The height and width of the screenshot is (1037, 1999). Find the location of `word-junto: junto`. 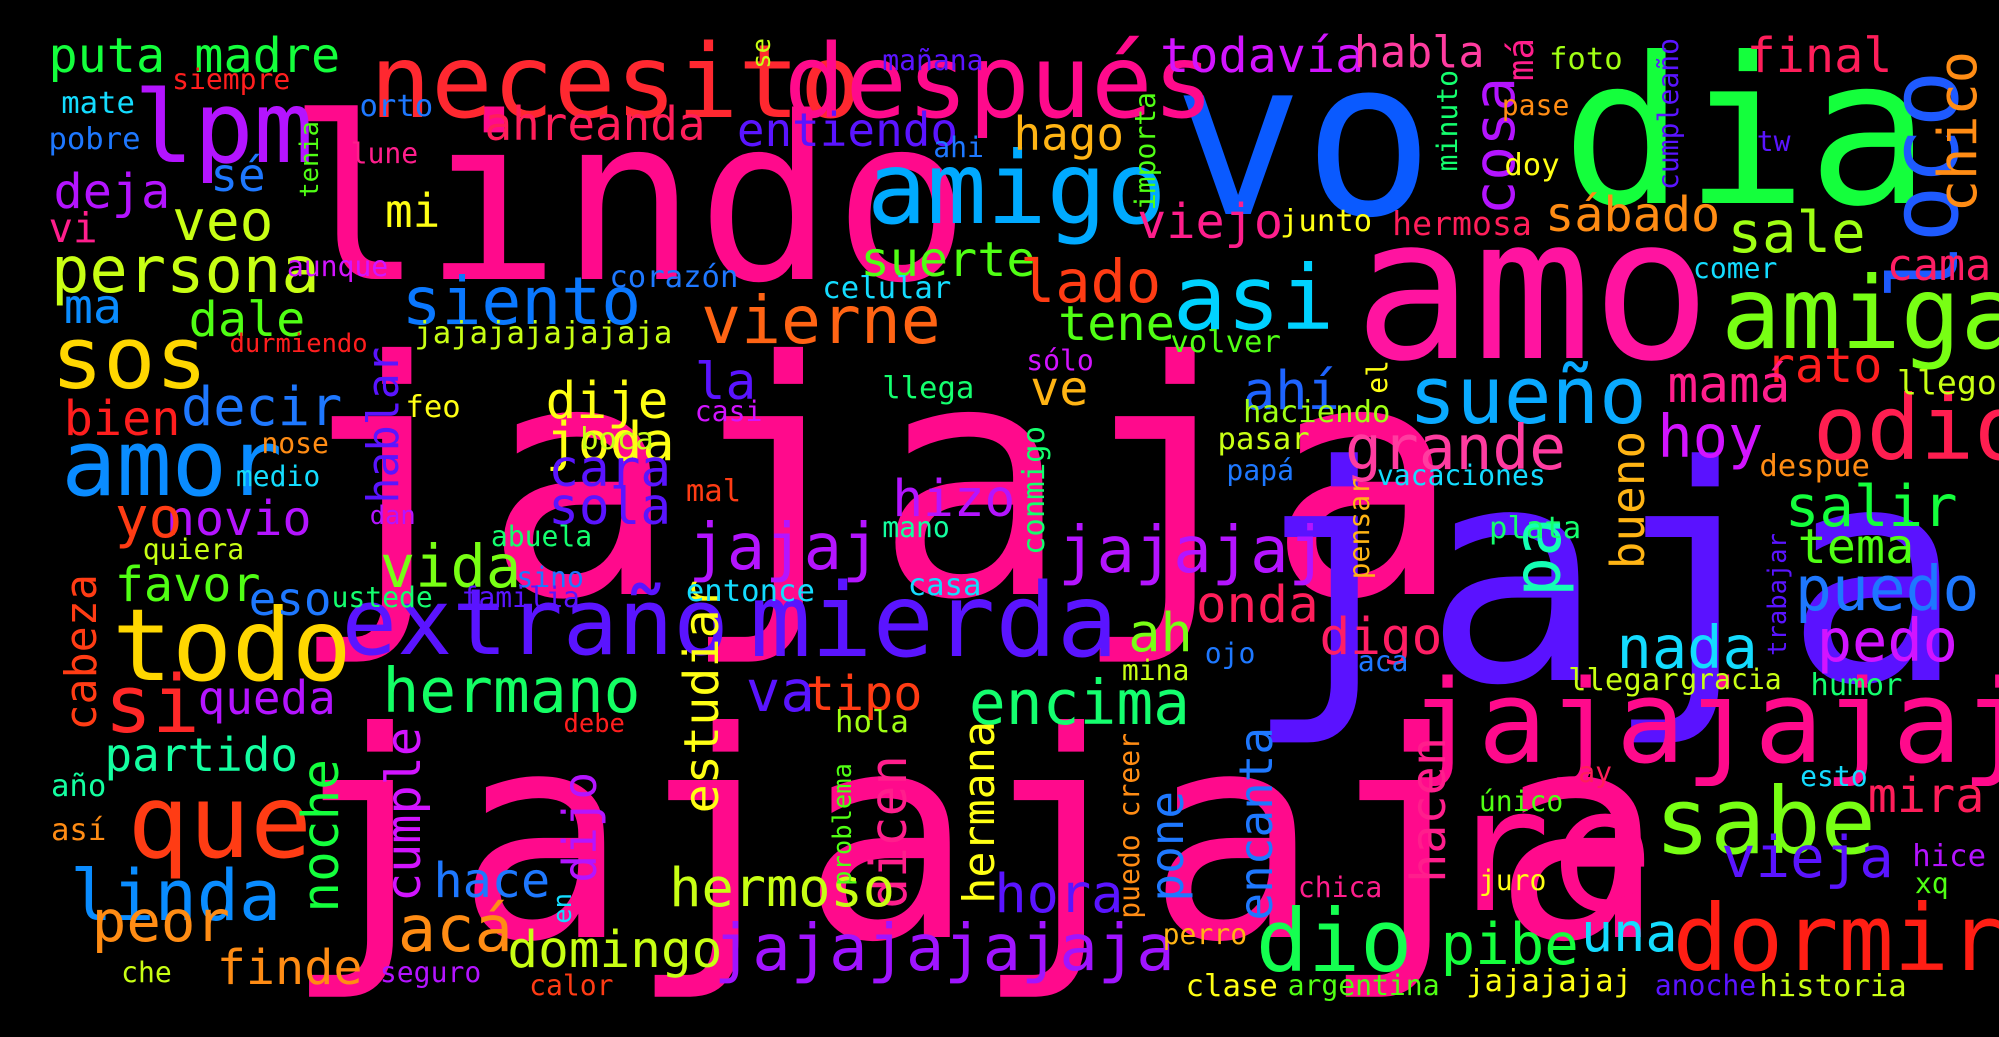

word-junto: junto is located at coordinates (1326, 221).